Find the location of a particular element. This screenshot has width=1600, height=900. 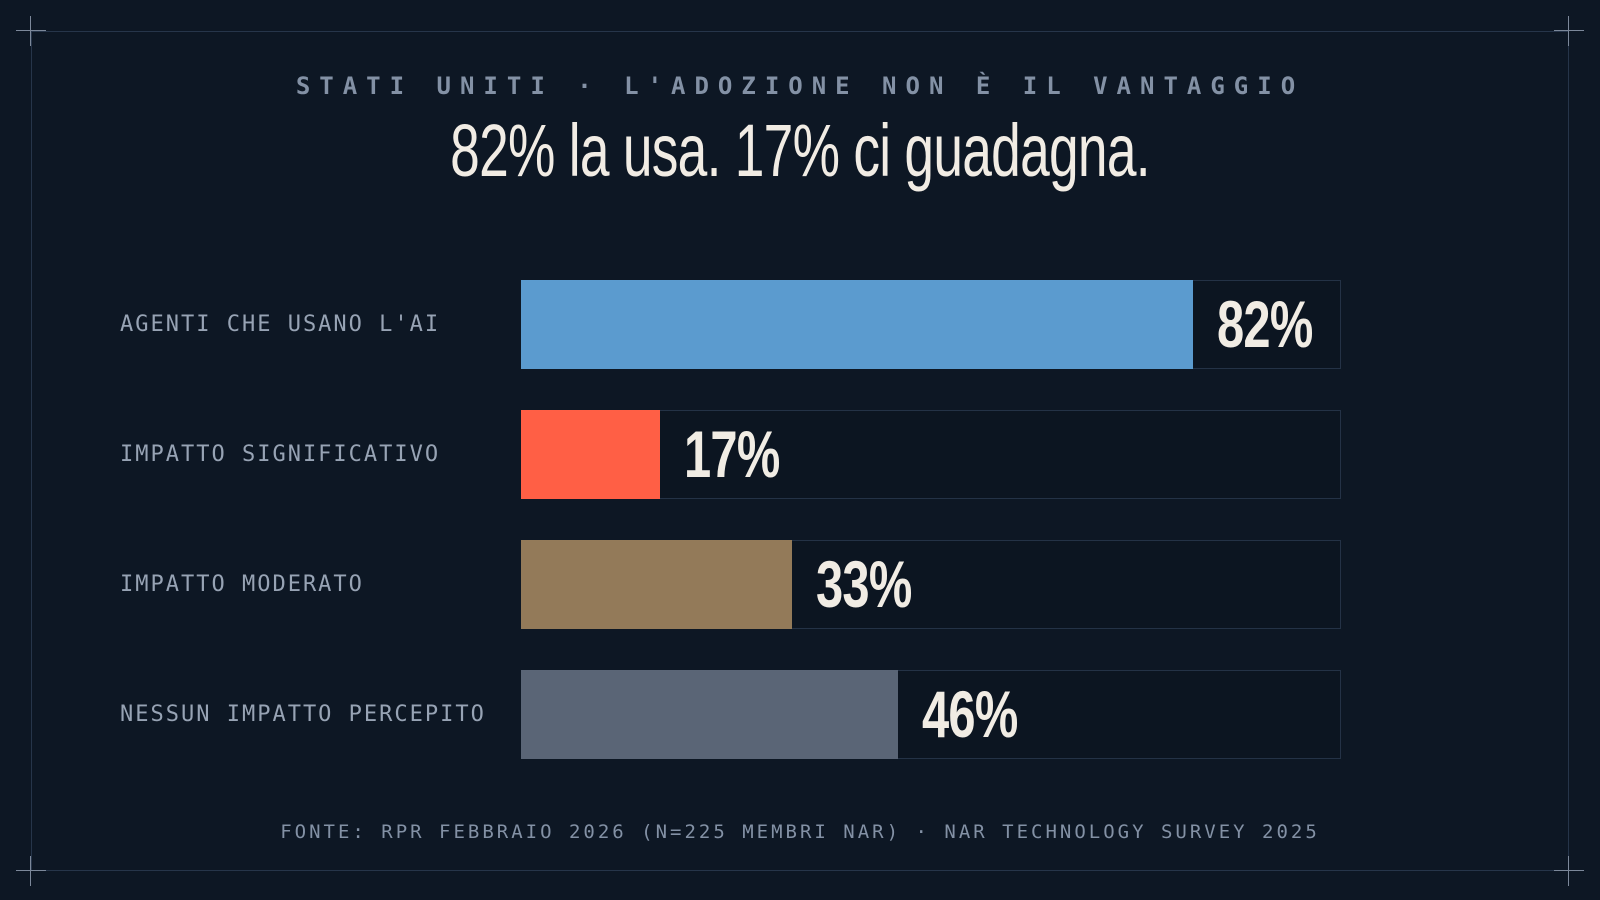

crosshair-top-left-icon is located at coordinates (31, 31).